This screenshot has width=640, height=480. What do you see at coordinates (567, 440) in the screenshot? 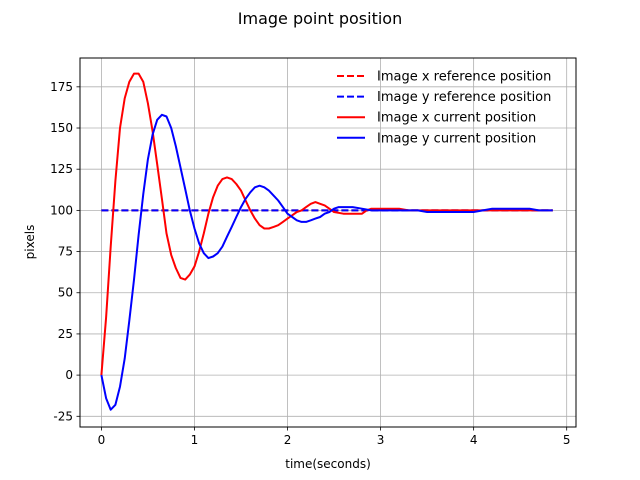
I see `x-tick-label: 5` at bounding box center [567, 440].